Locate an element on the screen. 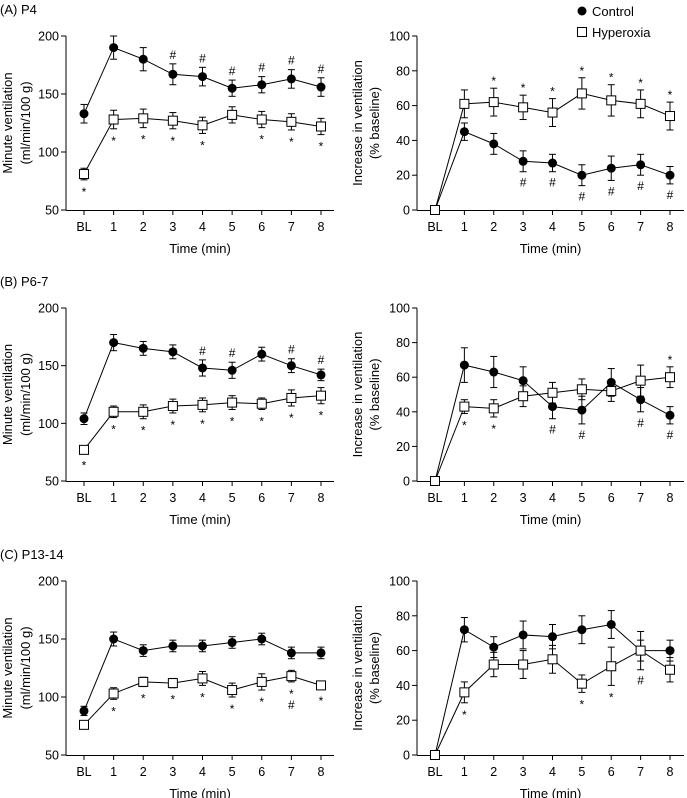  y-tick-label: 150 is located at coordinates (48, 95).